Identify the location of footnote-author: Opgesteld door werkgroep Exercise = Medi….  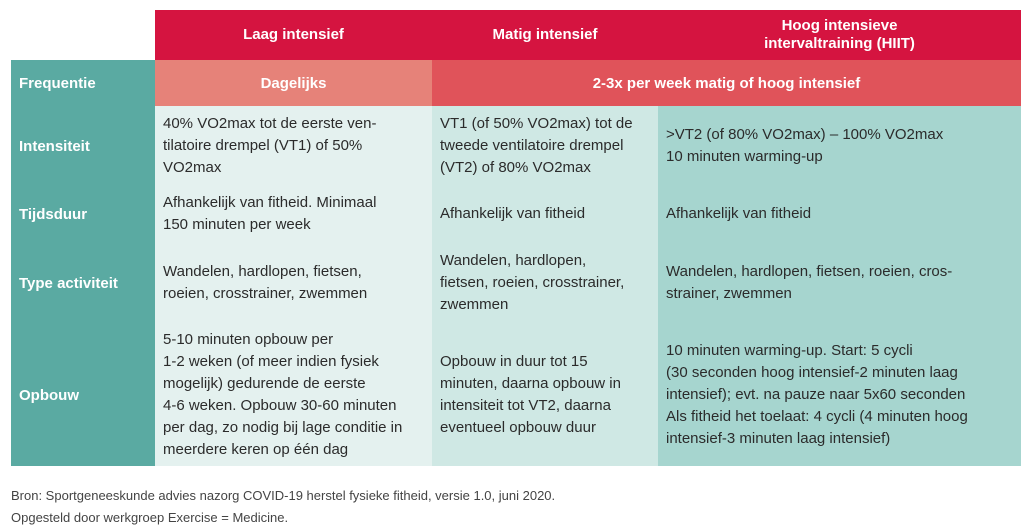
(150, 517).